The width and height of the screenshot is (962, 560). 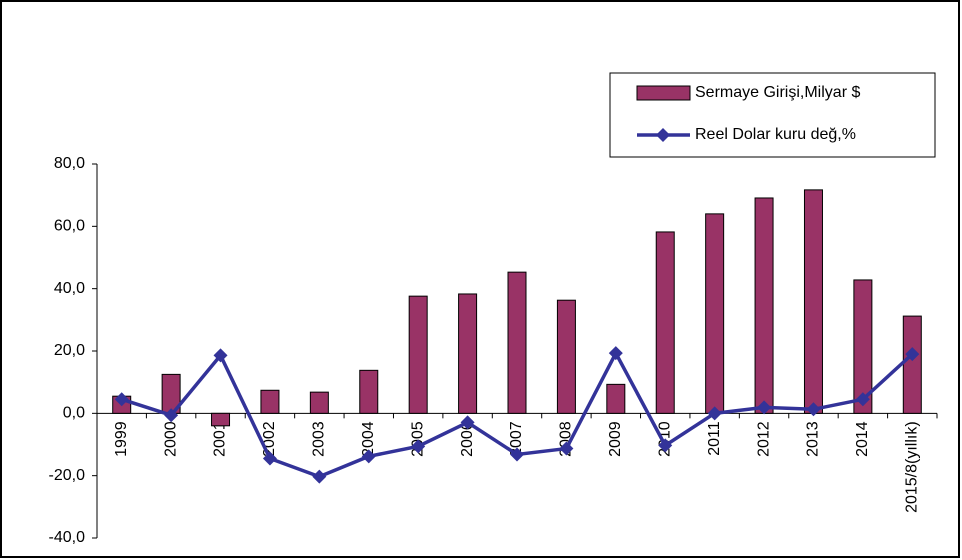 I want to click on legend-label: Reel Dolar kuru değ,%, so click(x=775, y=134).